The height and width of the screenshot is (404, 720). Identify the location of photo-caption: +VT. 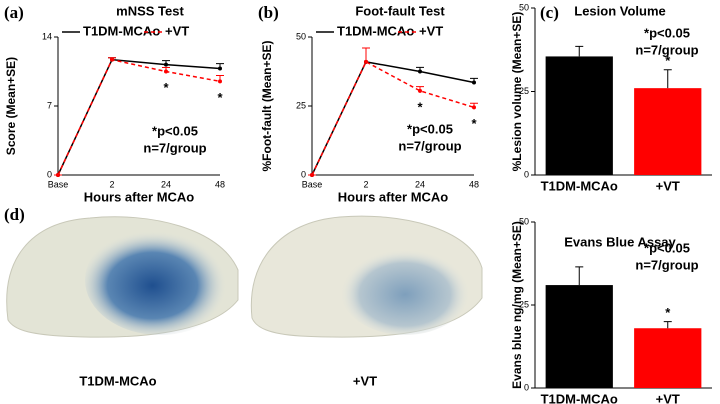
(365, 380).